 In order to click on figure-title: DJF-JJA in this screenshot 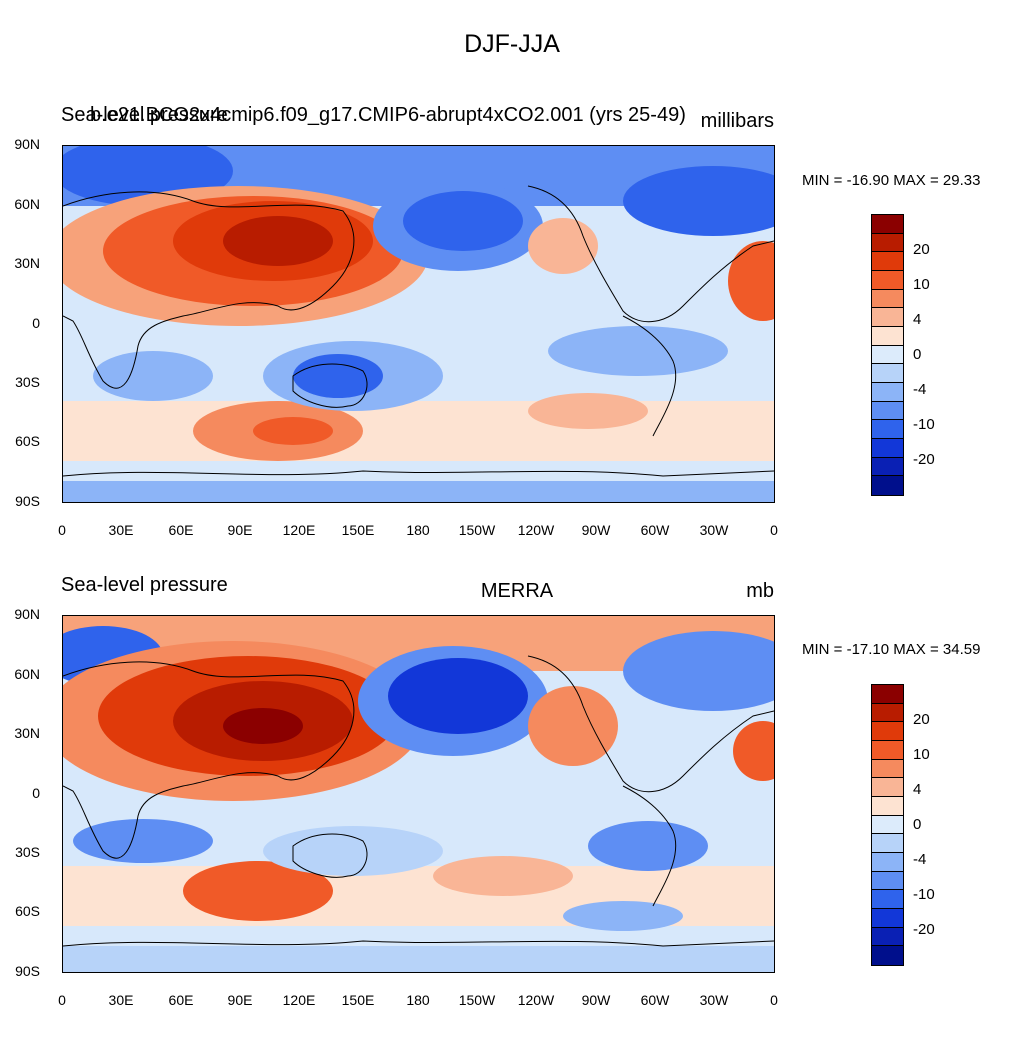, I will do `click(512, 44)`.